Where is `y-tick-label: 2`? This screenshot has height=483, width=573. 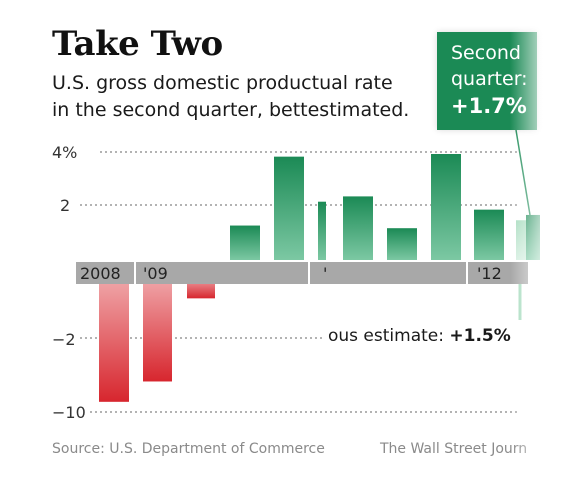
y-tick-label: 2 is located at coordinates (65, 205).